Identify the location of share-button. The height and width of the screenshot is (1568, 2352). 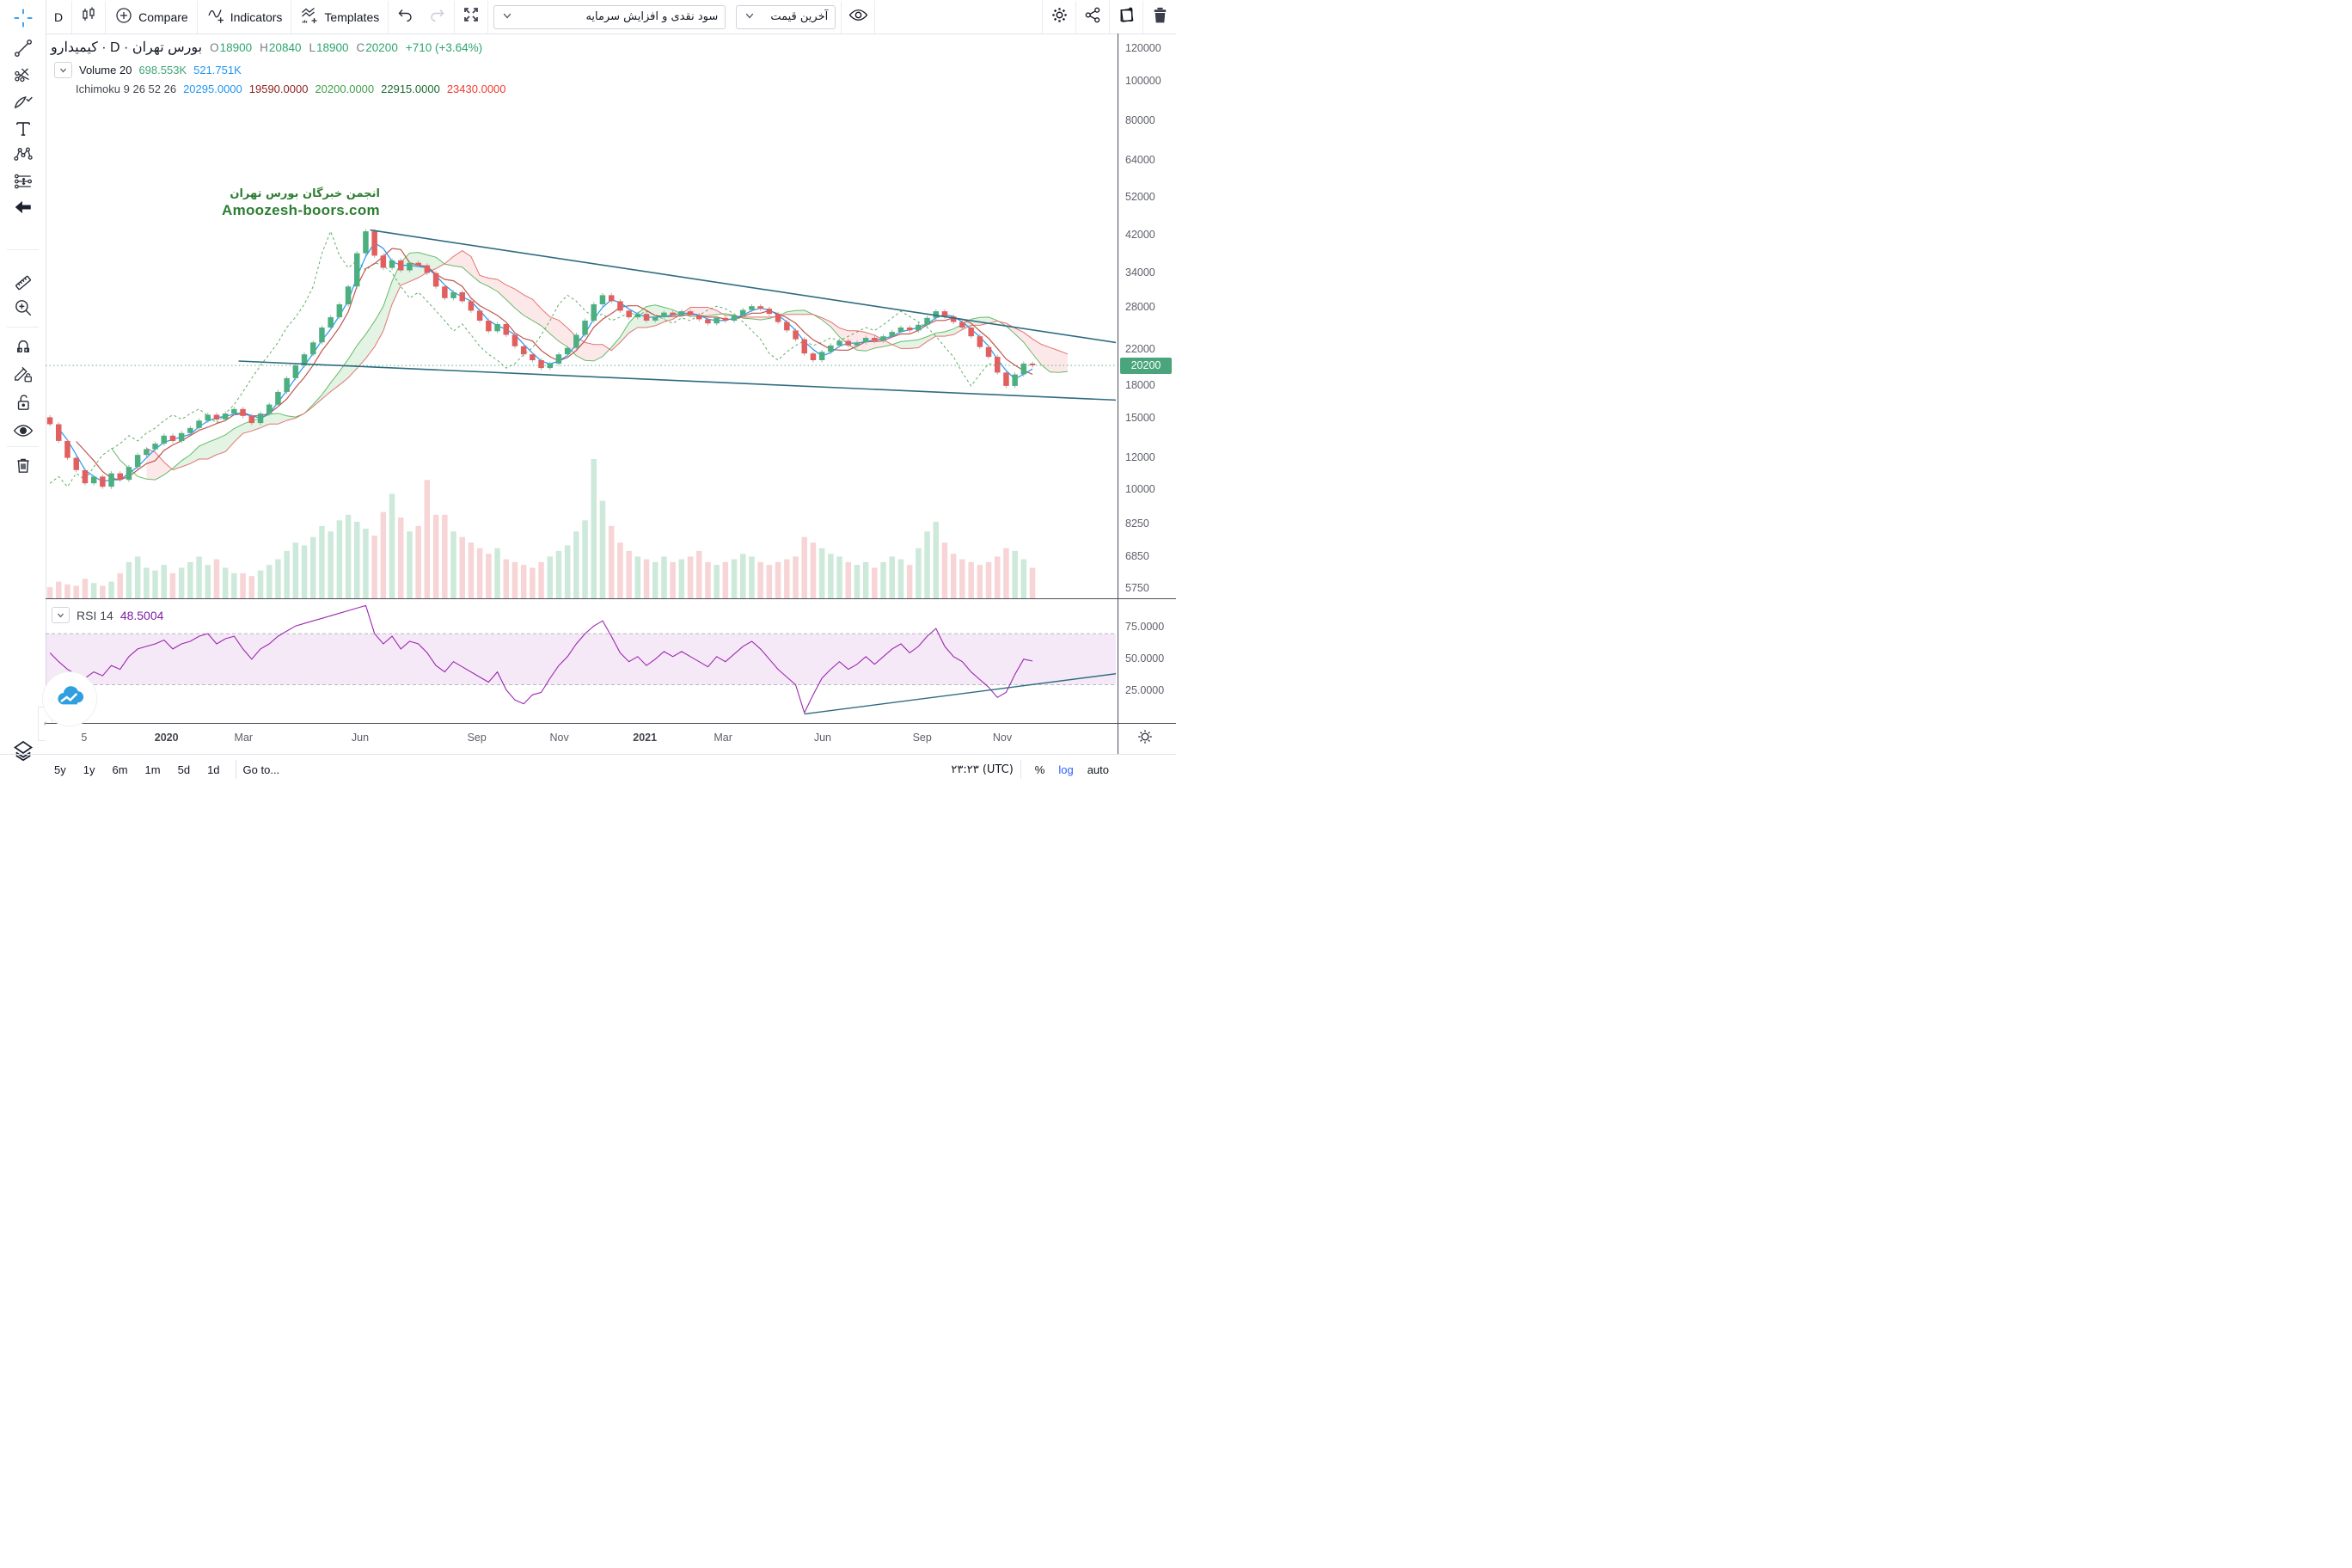
(1092, 17).